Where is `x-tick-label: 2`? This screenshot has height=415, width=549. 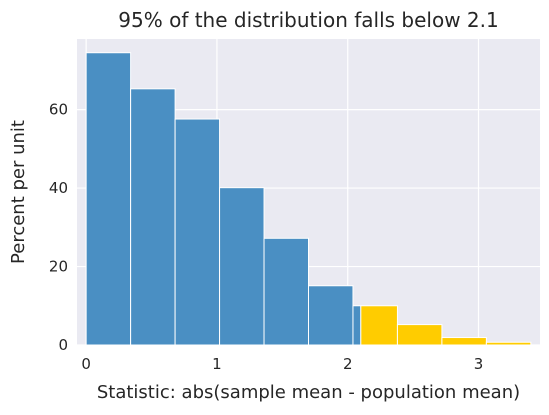 x-tick-label: 2 is located at coordinates (348, 364).